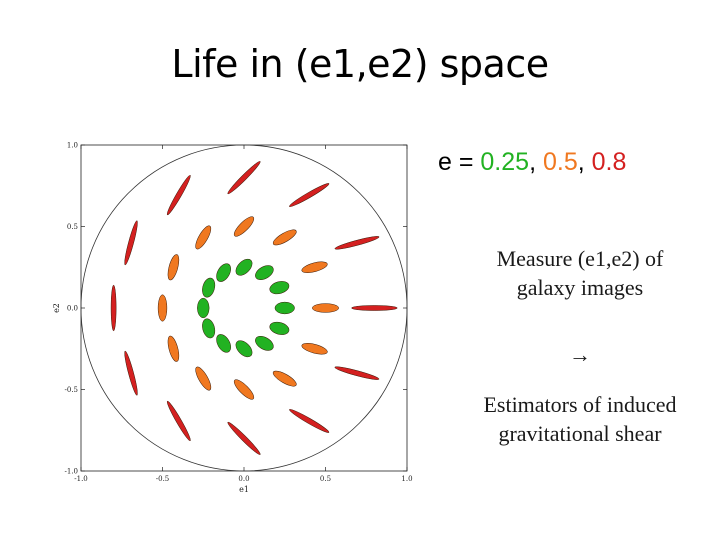 This screenshot has width=720, height=540. I want to click on y-tick-label: 0.0, so click(72, 309).